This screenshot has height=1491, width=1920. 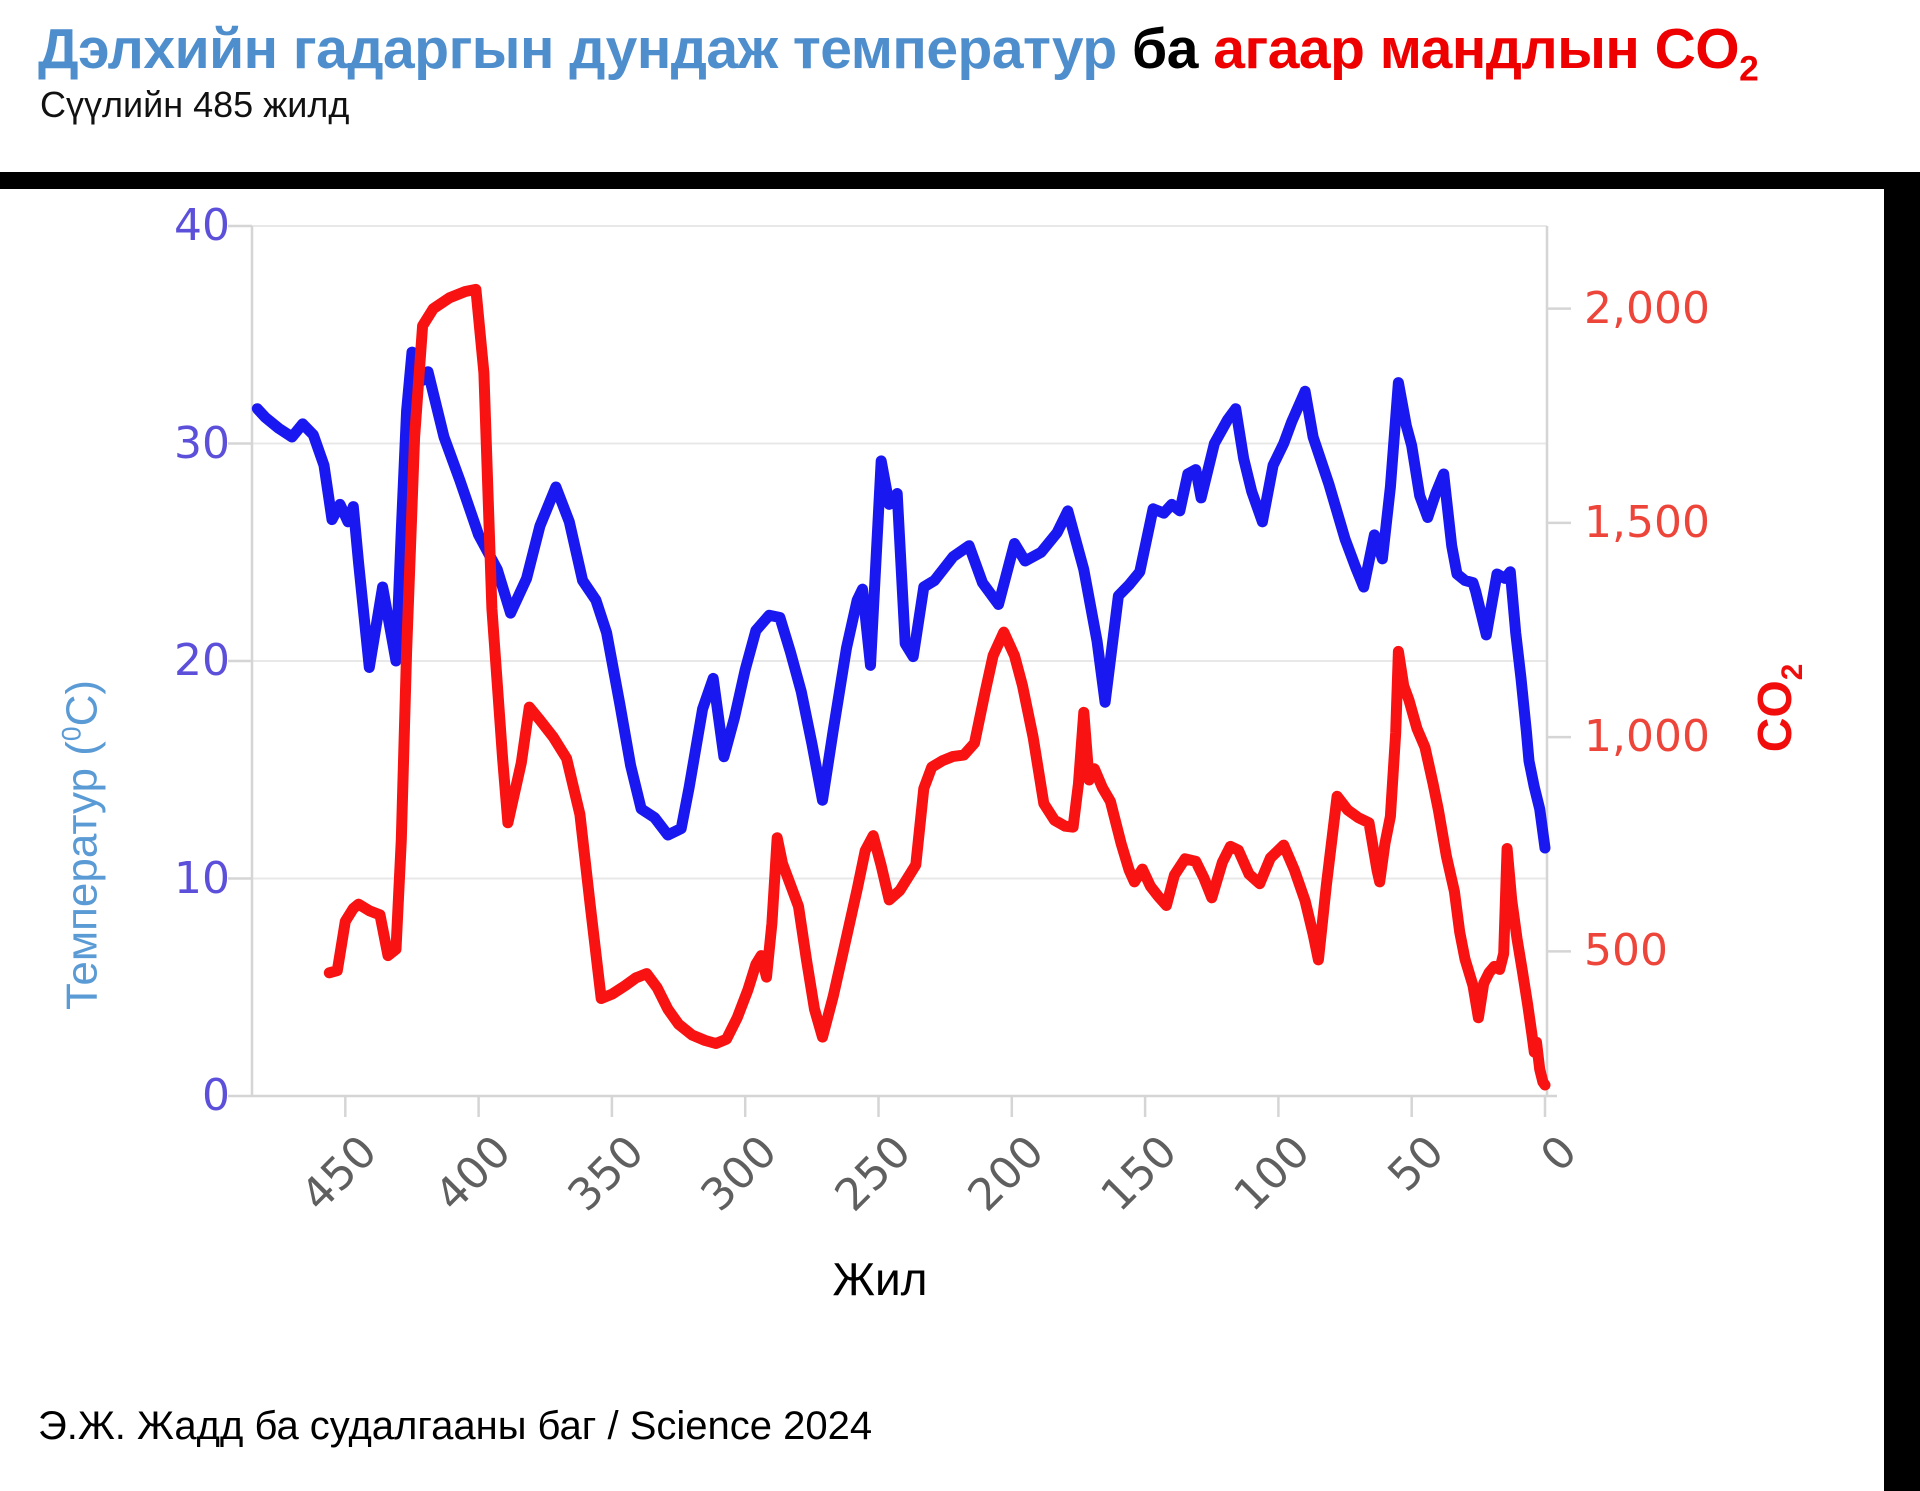 I want to click on y-left-tick-label: 10, so click(x=202, y=878).